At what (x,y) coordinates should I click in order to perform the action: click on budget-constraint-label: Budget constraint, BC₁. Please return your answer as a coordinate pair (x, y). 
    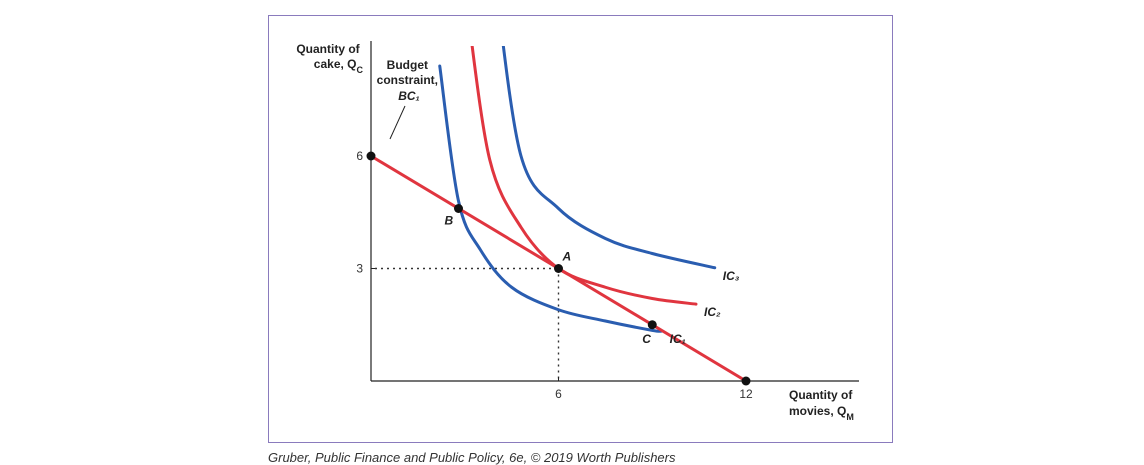
    Looking at the image, I should click on (409, 80).